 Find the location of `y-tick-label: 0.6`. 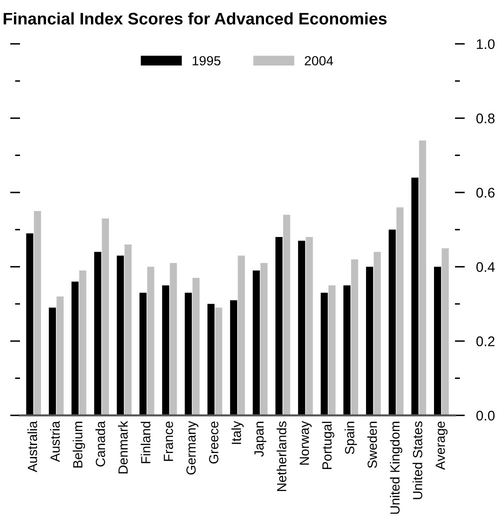

y-tick-label: 0.6 is located at coordinates (485, 193).